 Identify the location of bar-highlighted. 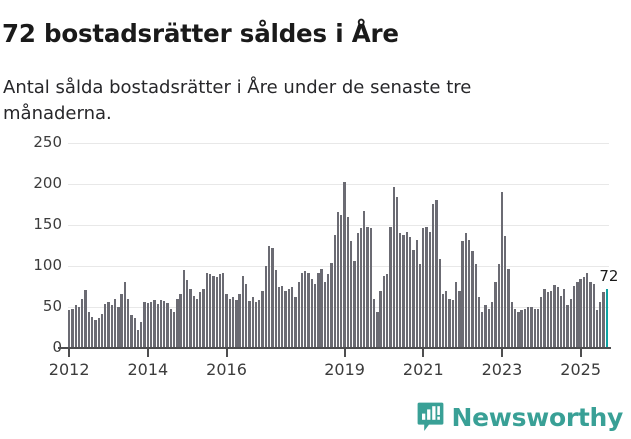
(607, 318).